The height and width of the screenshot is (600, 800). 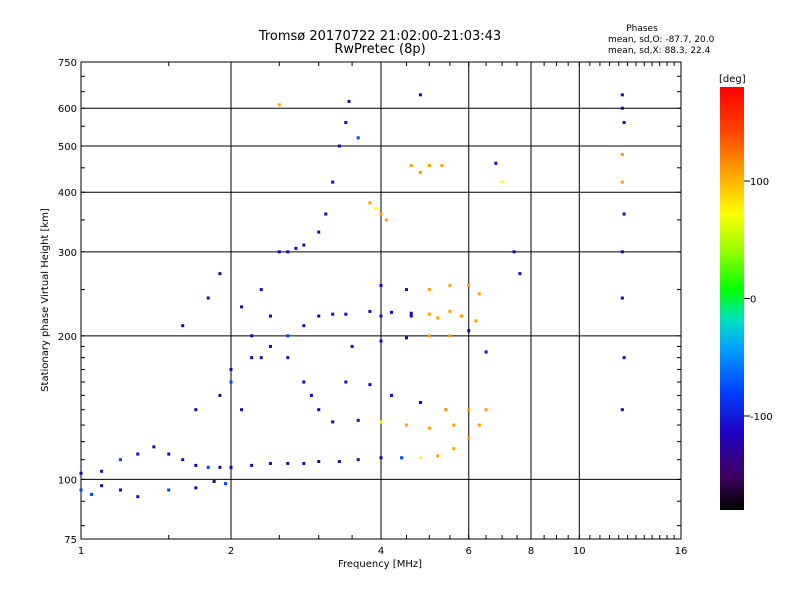 What do you see at coordinates (469, 551) in the screenshot?
I see `x-tick-label: 6` at bounding box center [469, 551].